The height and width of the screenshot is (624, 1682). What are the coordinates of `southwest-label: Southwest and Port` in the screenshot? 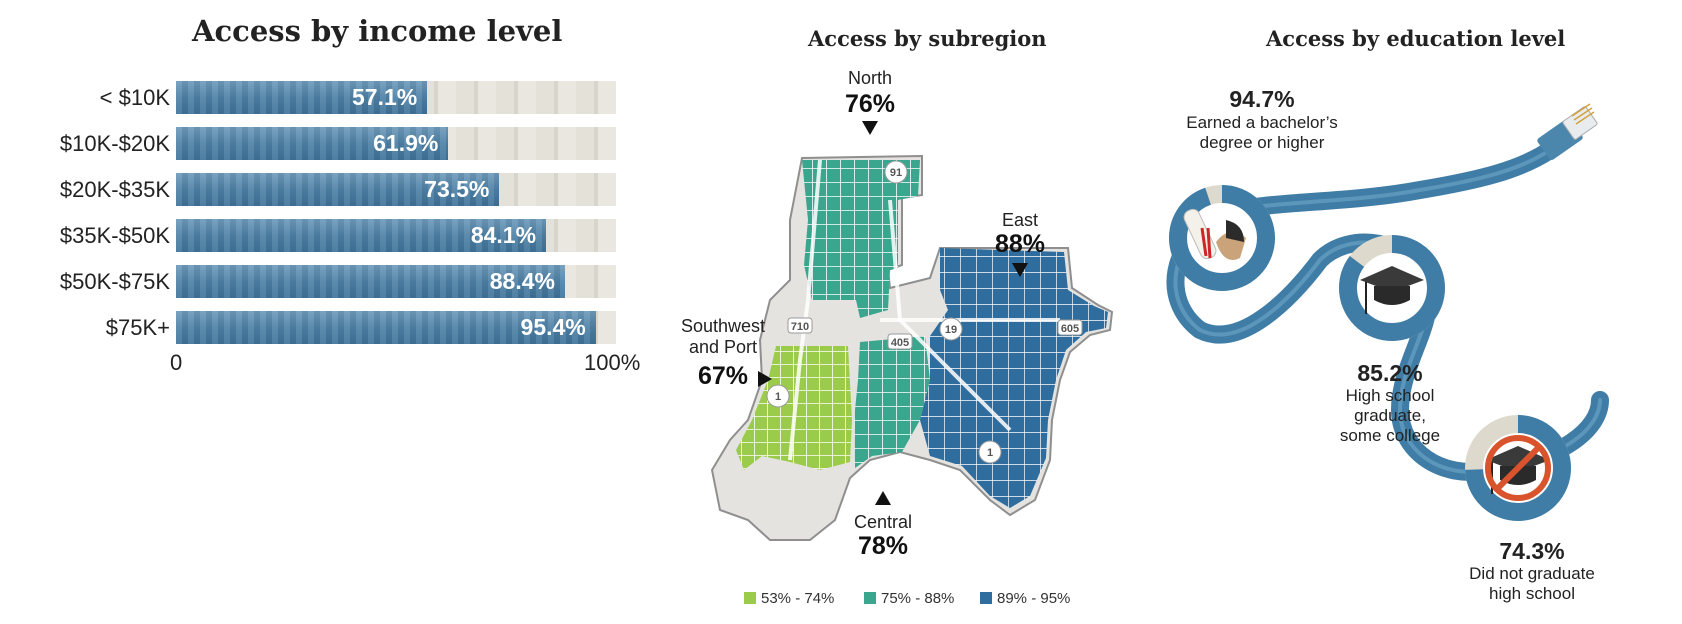 It's located at (723, 337).